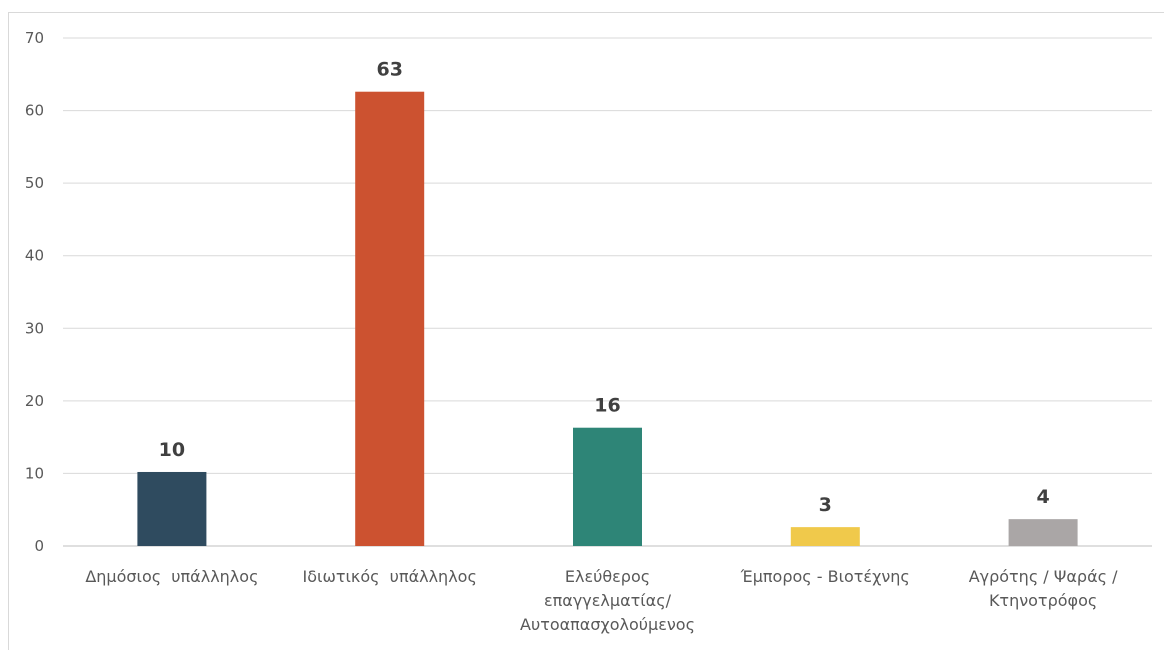 The height and width of the screenshot is (650, 1164). I want to click on category-label: Ελεύθερος, so click(607, 576).